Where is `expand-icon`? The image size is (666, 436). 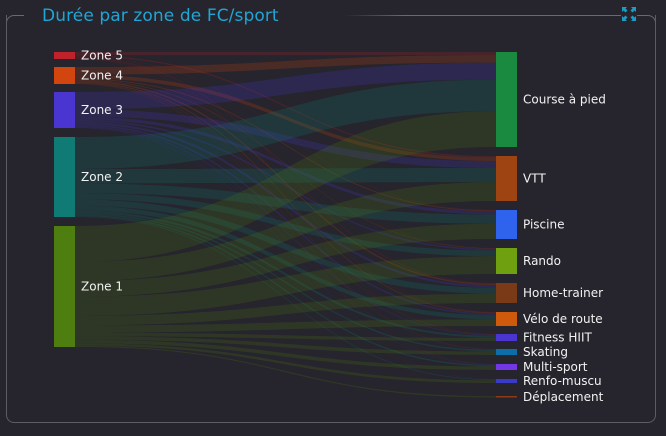 expand-icon is located at coordinates (629, 14).